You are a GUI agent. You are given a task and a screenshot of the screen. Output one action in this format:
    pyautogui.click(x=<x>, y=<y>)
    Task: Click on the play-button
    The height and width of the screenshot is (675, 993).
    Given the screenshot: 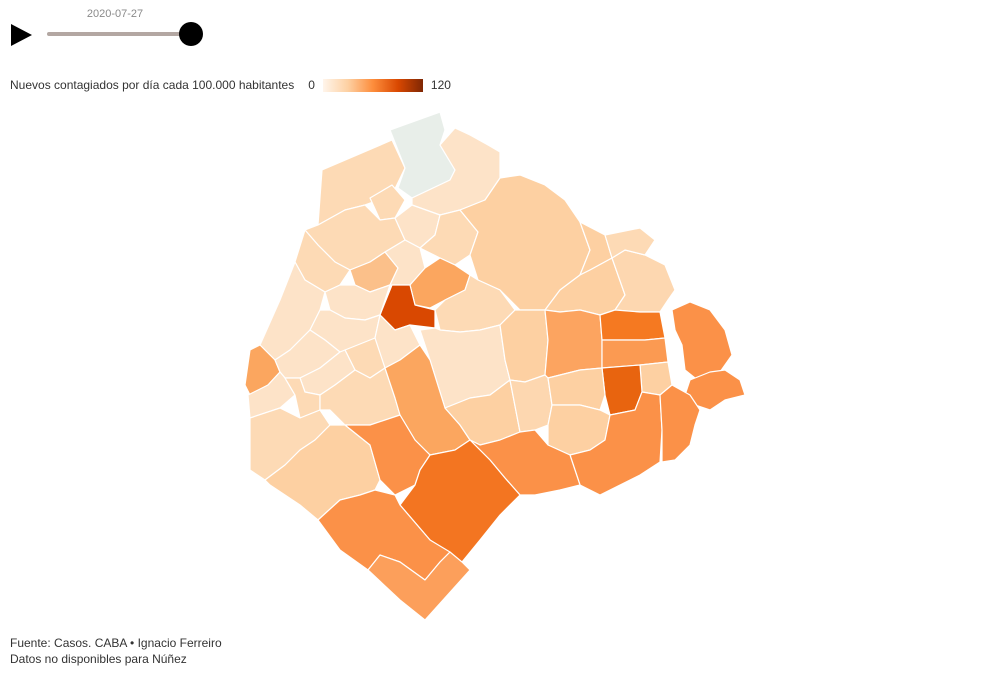 What is the action you would take?
    pyautogui.click(x=22, y=35)
    